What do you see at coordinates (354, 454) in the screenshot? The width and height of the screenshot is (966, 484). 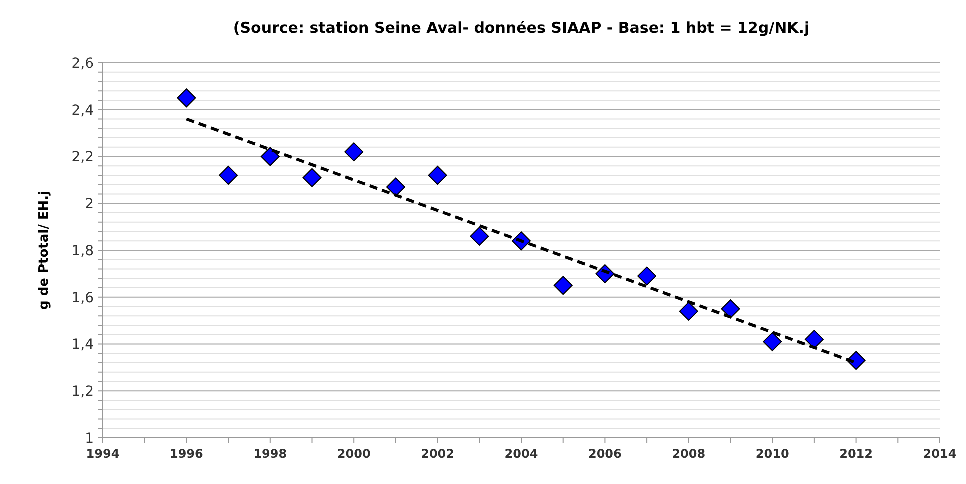 I see `x-tick-label: 2000` at bounding box center [354, 454].